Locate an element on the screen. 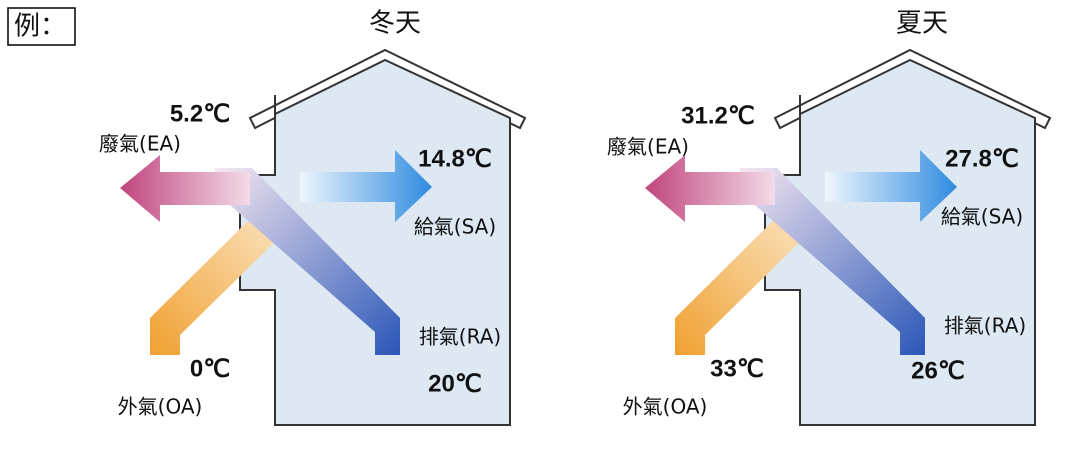 This screenshot has height=466, width=1077. ra-temp: 26℃ is located at coordinates (938, 370).